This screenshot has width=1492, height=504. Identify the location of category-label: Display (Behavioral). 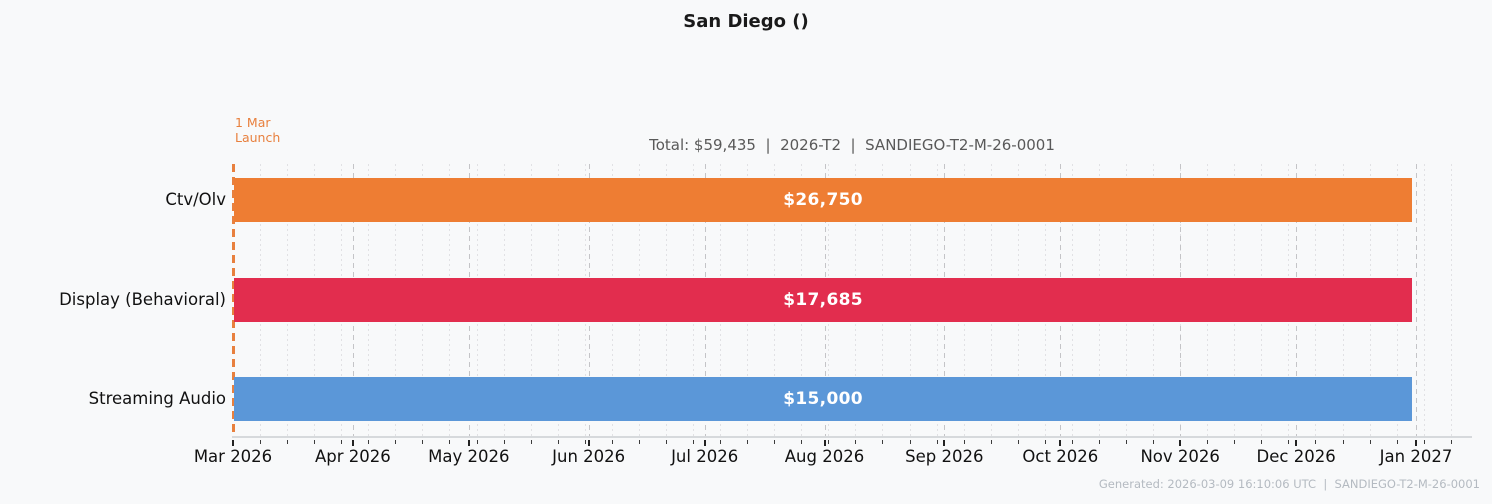
(142, 299).